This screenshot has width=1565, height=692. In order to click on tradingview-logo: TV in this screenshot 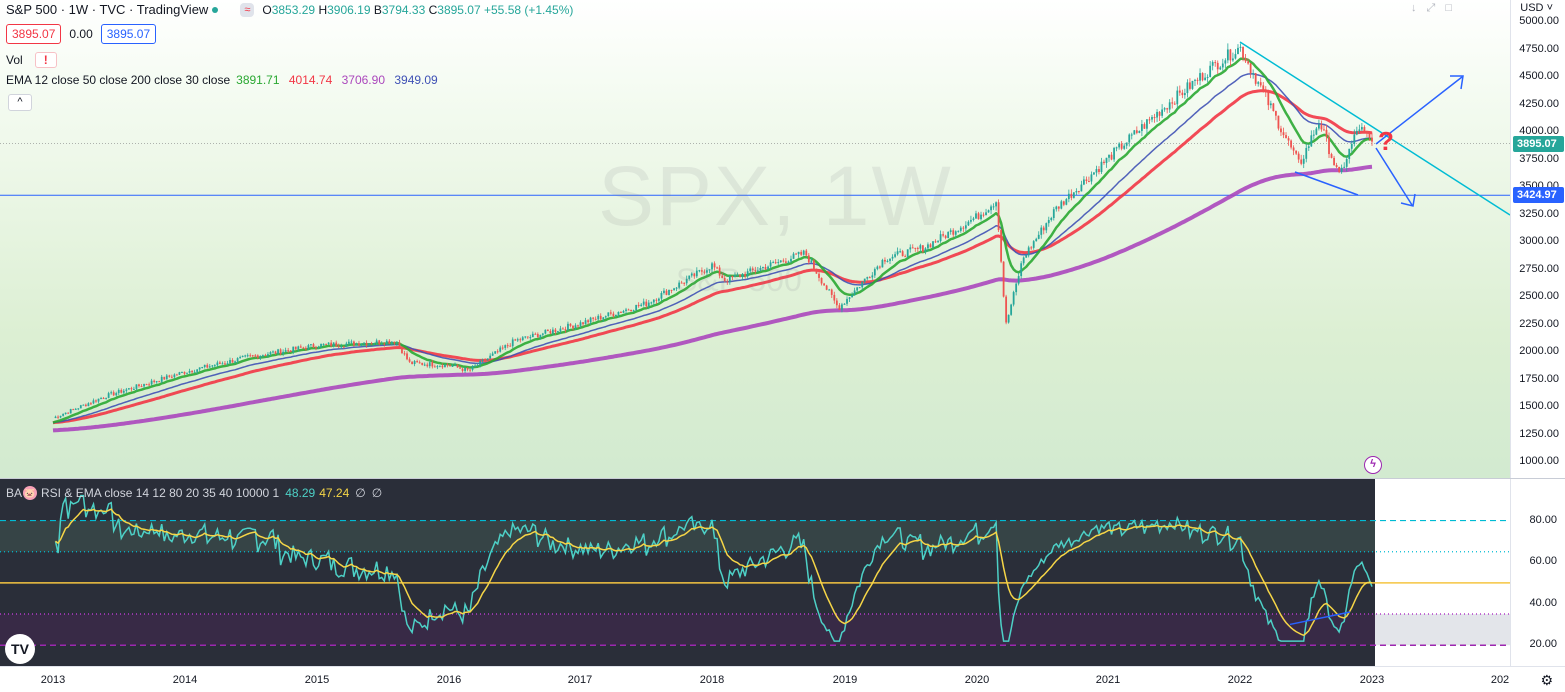, I will do `click(20, 649)`.